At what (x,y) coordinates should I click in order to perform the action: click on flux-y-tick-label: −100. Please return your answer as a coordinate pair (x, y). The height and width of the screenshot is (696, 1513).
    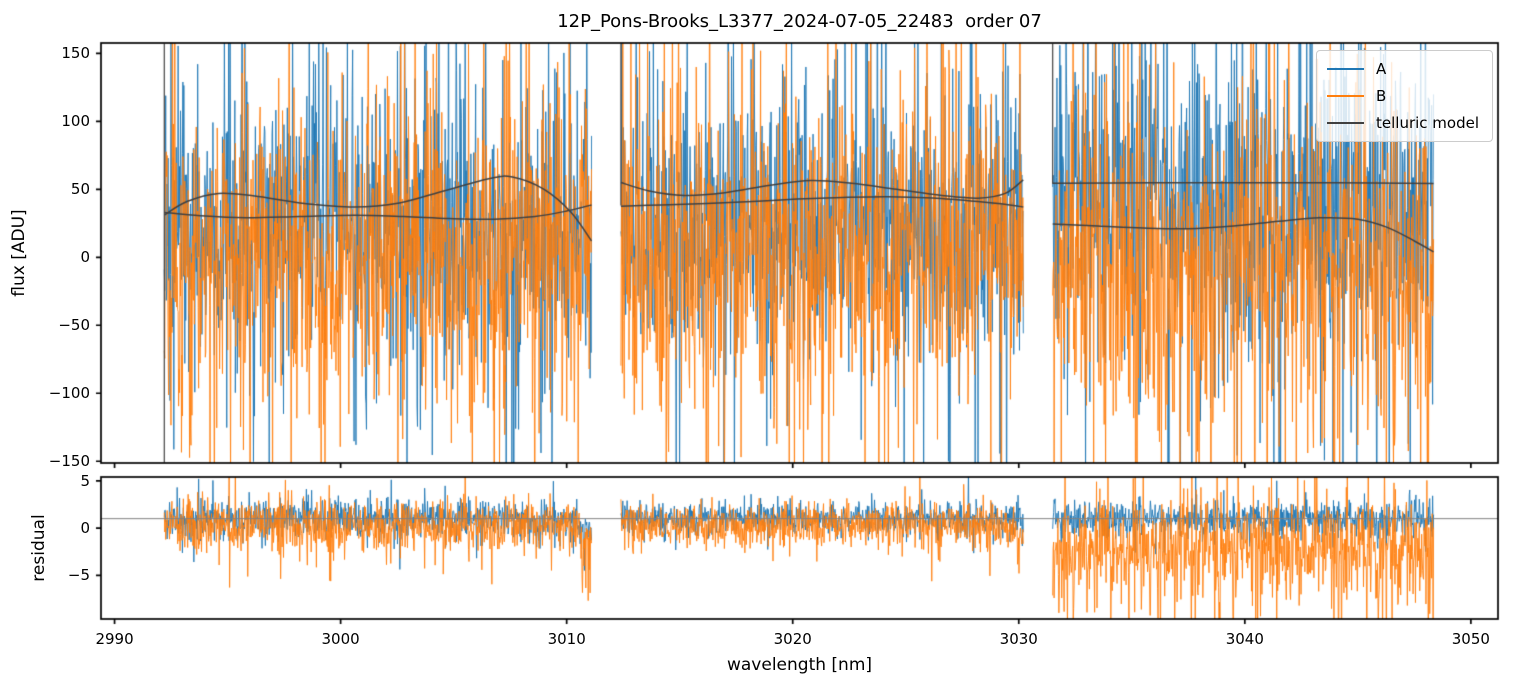
    Looking at the image, I should click on (69, 393).